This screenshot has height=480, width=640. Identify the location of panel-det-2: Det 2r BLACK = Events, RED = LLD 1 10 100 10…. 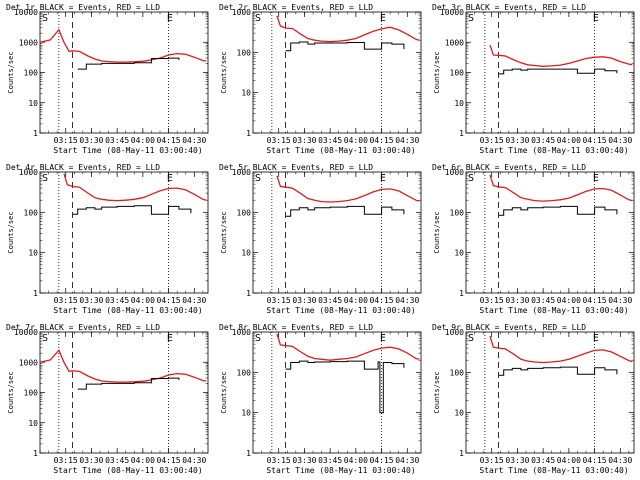
(320, 79).